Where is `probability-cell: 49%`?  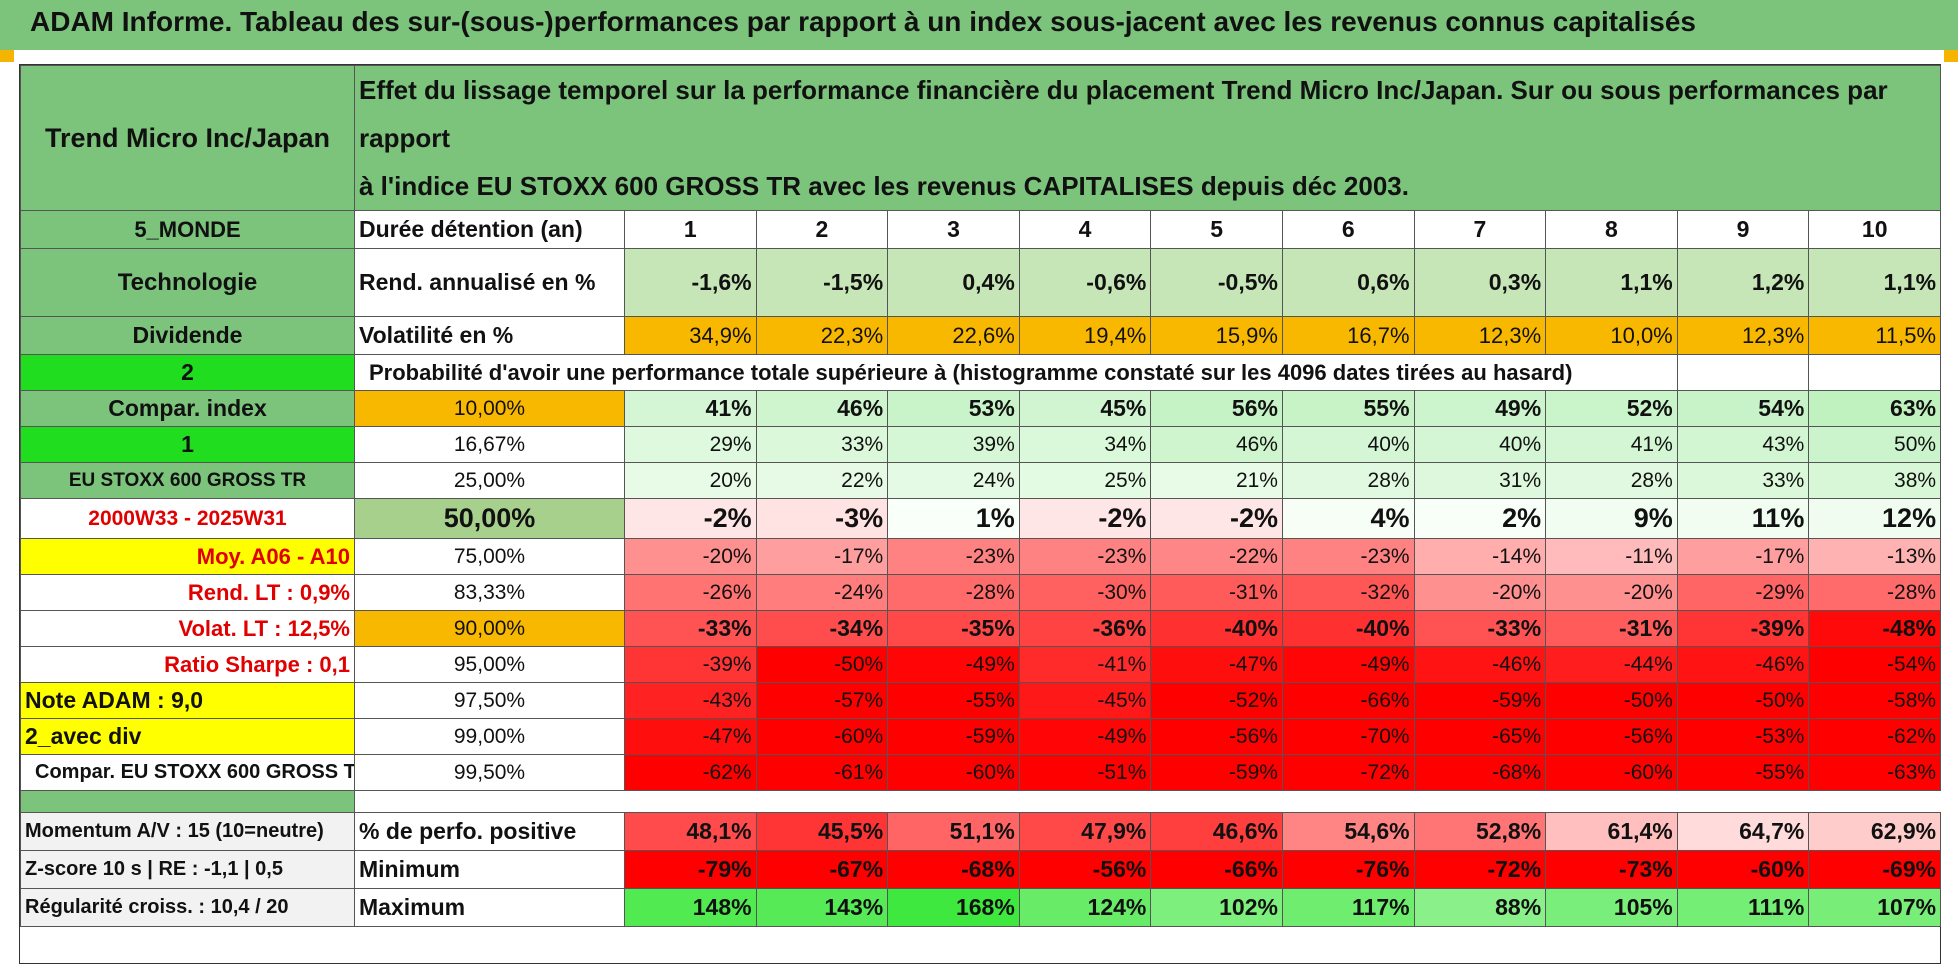 probability-cell: 49% is located at coordinates (1480, 408).